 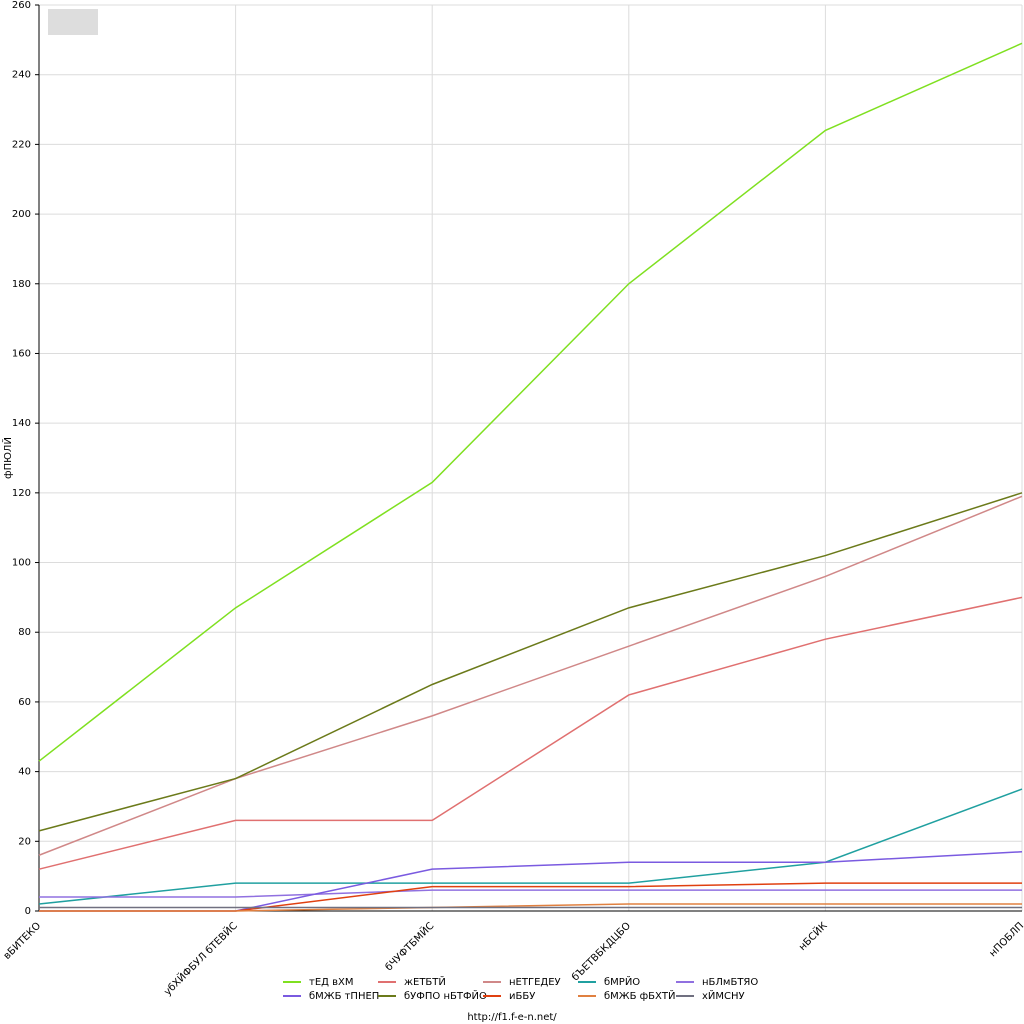 What do you see at coordinates (24, 702) in the screenshot?
I see `y-tick-label: 60` at bounding box center [24, 702].